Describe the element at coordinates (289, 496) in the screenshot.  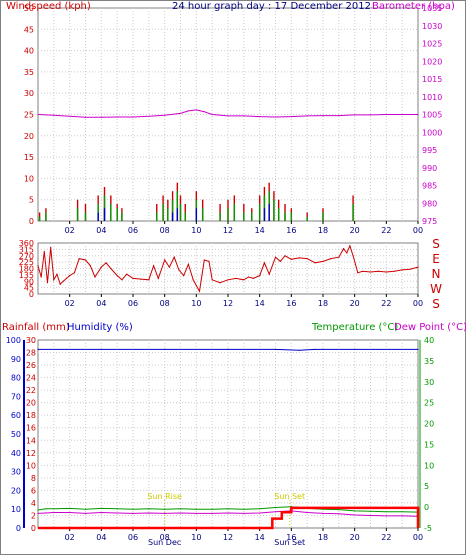
I see `sun-annotation-label: Sun Set` at that location.